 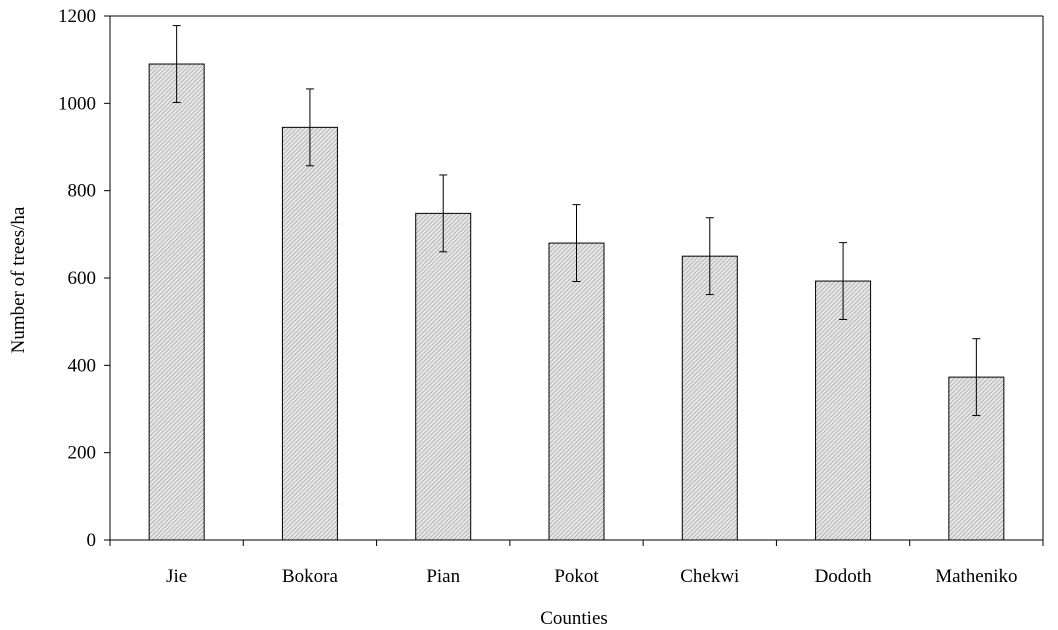 What do you see at coordinates (82, 278) in the screenshot?
I see `y-tick-label: 600` at bounding box center [82, 278].